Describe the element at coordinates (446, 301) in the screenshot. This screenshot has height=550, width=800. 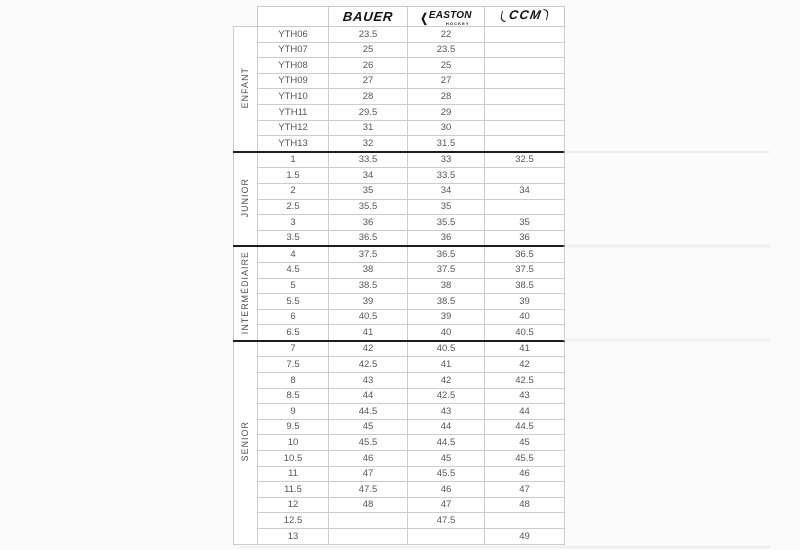
I see `easton-value-cell: 38.5` at that location.